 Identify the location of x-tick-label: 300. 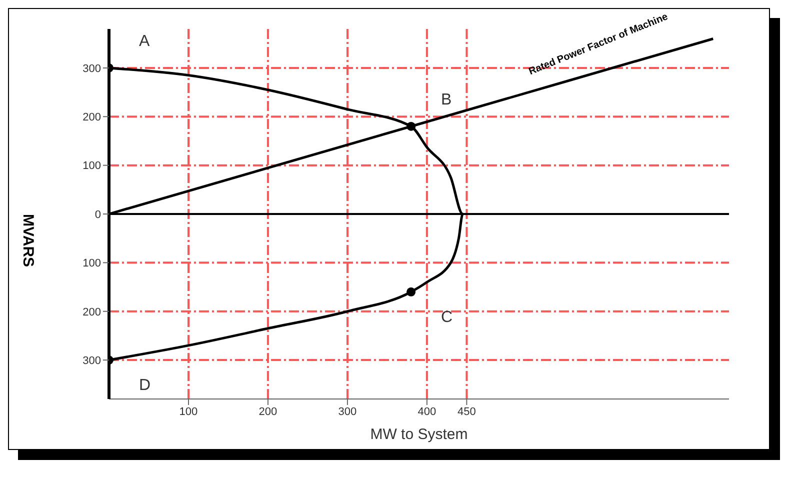
(347, 412).